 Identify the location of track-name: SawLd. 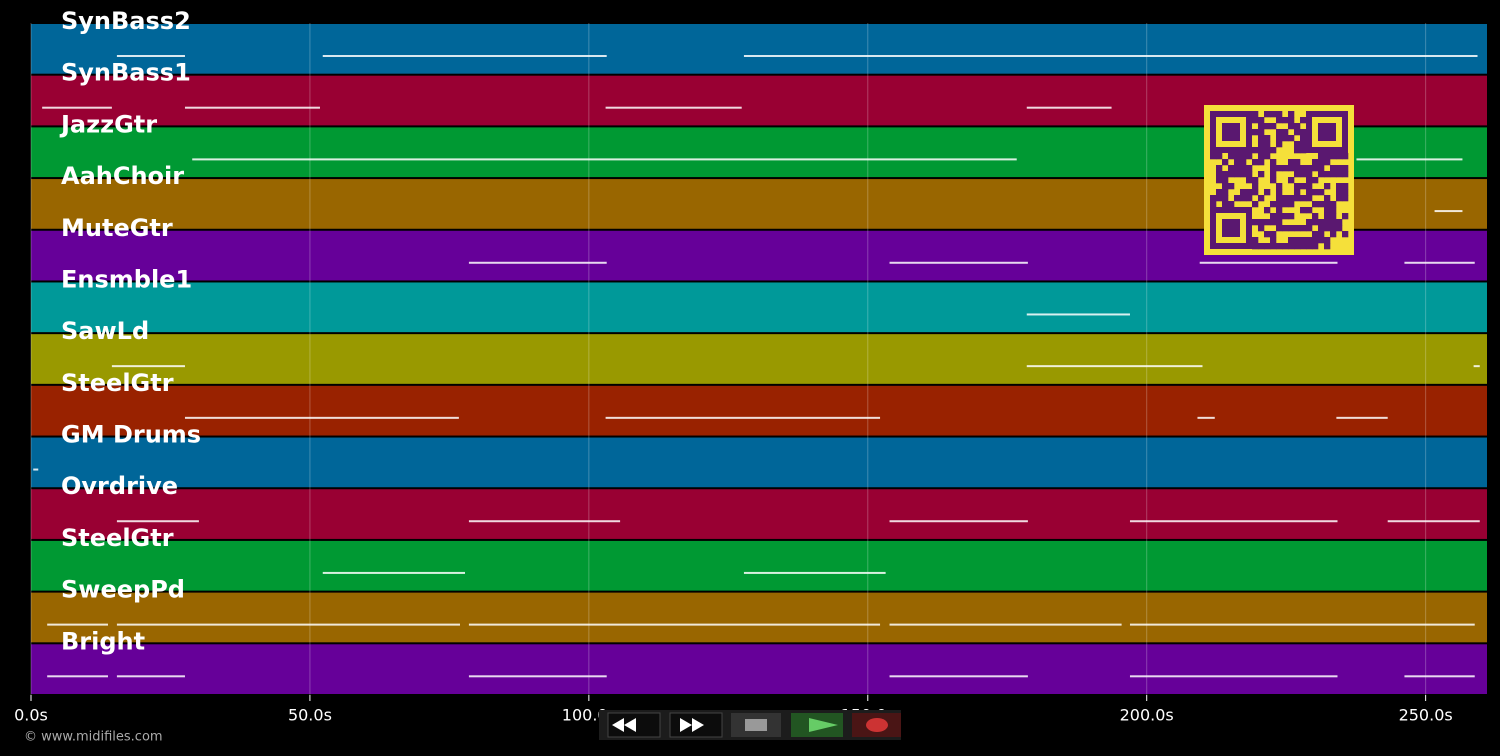
(105, 331).